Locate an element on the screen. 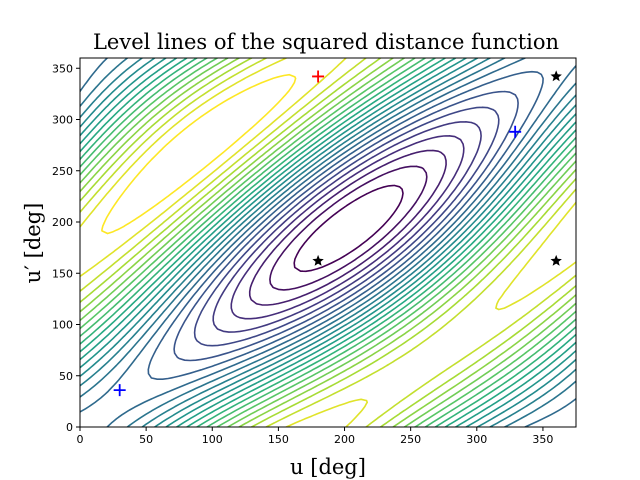  y-tick-label: 350 is located at coordinates (62, 68).